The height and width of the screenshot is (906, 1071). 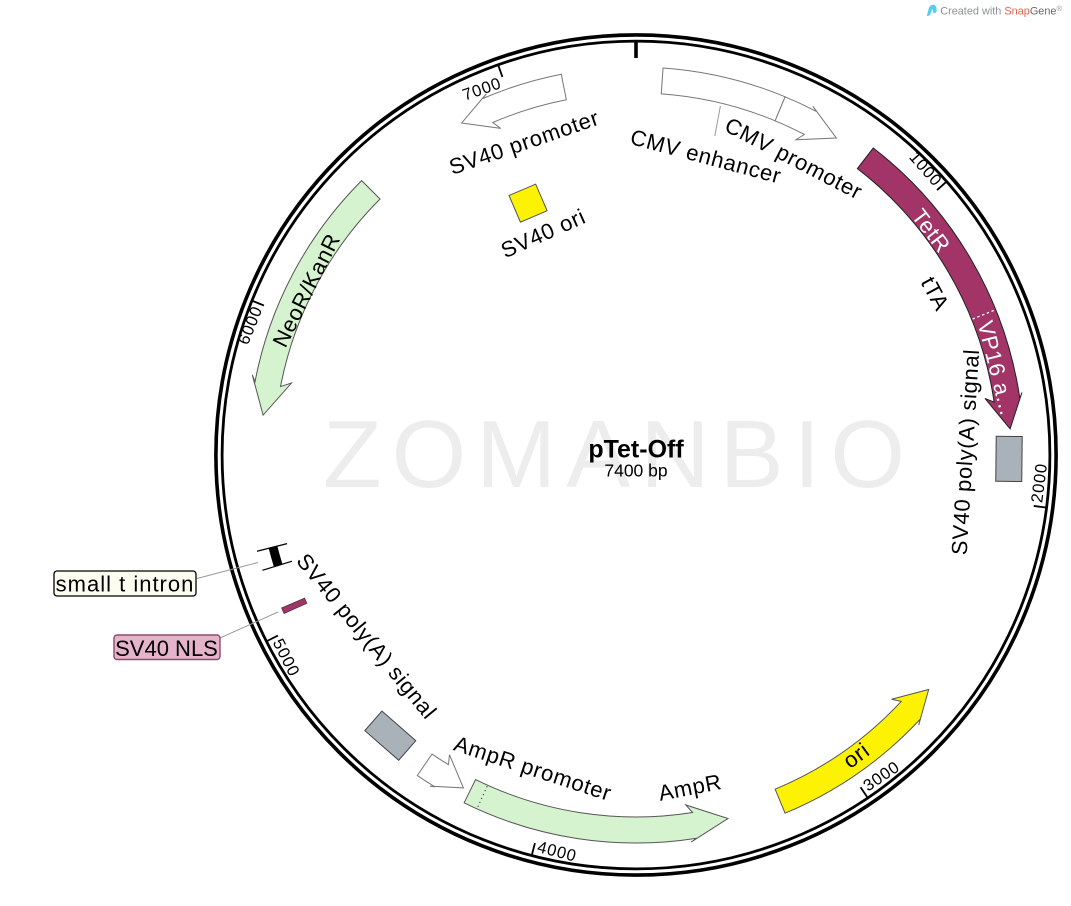 I want to click on svg-text: small t intron, so click(x=125, y=584).